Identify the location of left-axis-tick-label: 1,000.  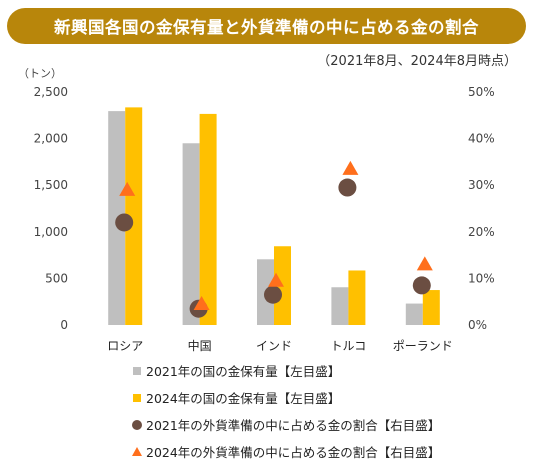
(51, 232).